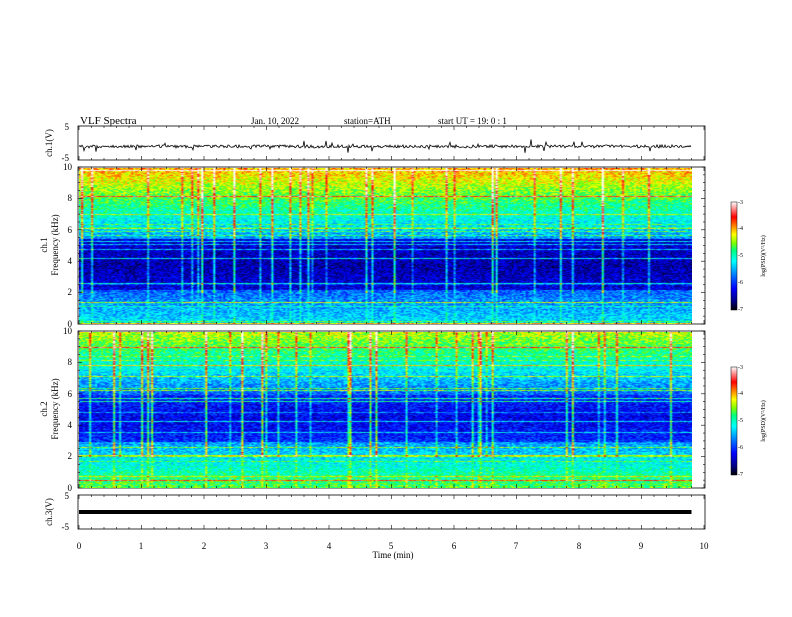 This screenshot has width=792, height=617. Describe the element at coordinates (55, 244) in the screenshot. I see `ch1-spectrogram-ylabel: Frequency (kHz)` at that location.